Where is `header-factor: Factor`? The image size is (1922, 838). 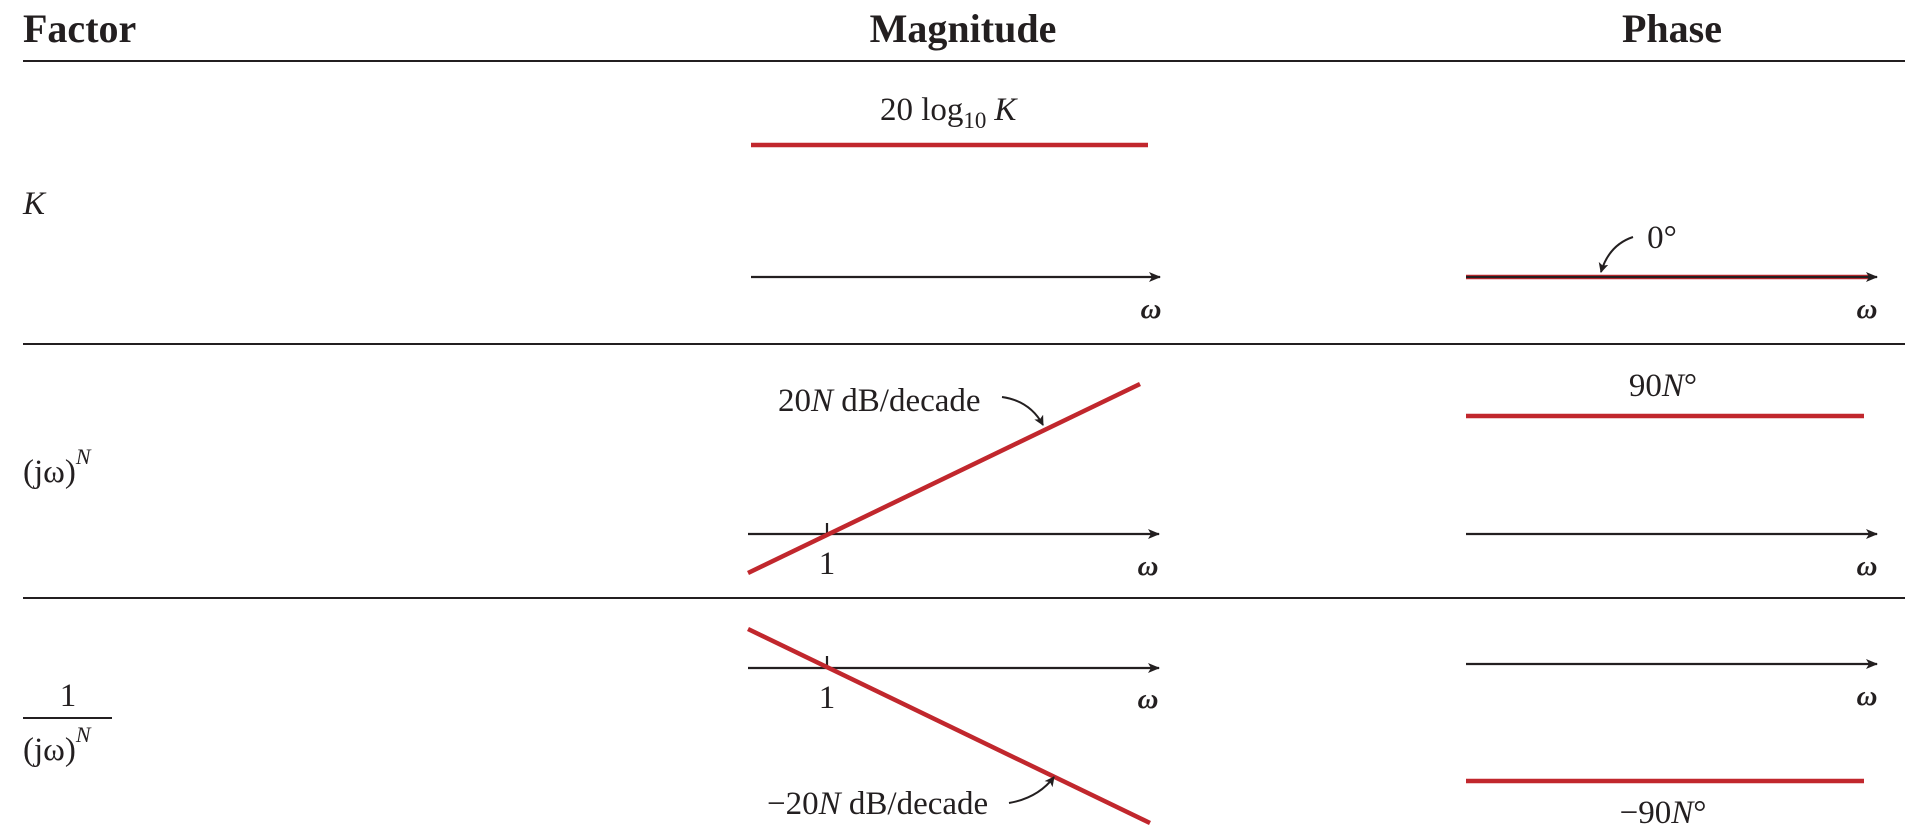
header-factor: Factor is located at coordinates (79, 28).